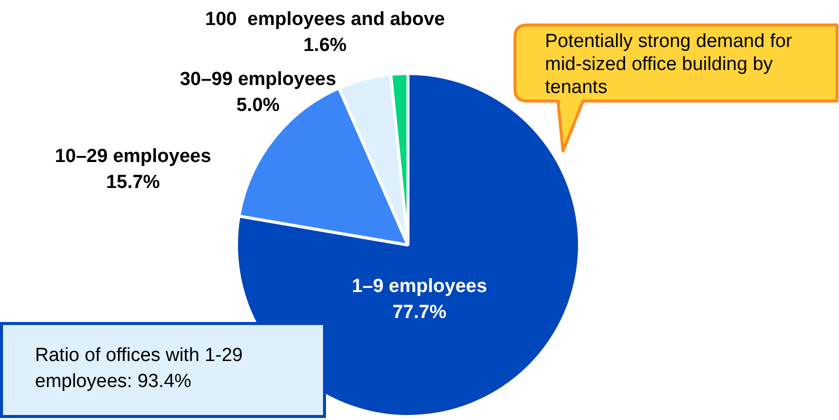 This screenshot has width=839, height=420. I want to click on data-label: 15.7%, so click(133, 183).